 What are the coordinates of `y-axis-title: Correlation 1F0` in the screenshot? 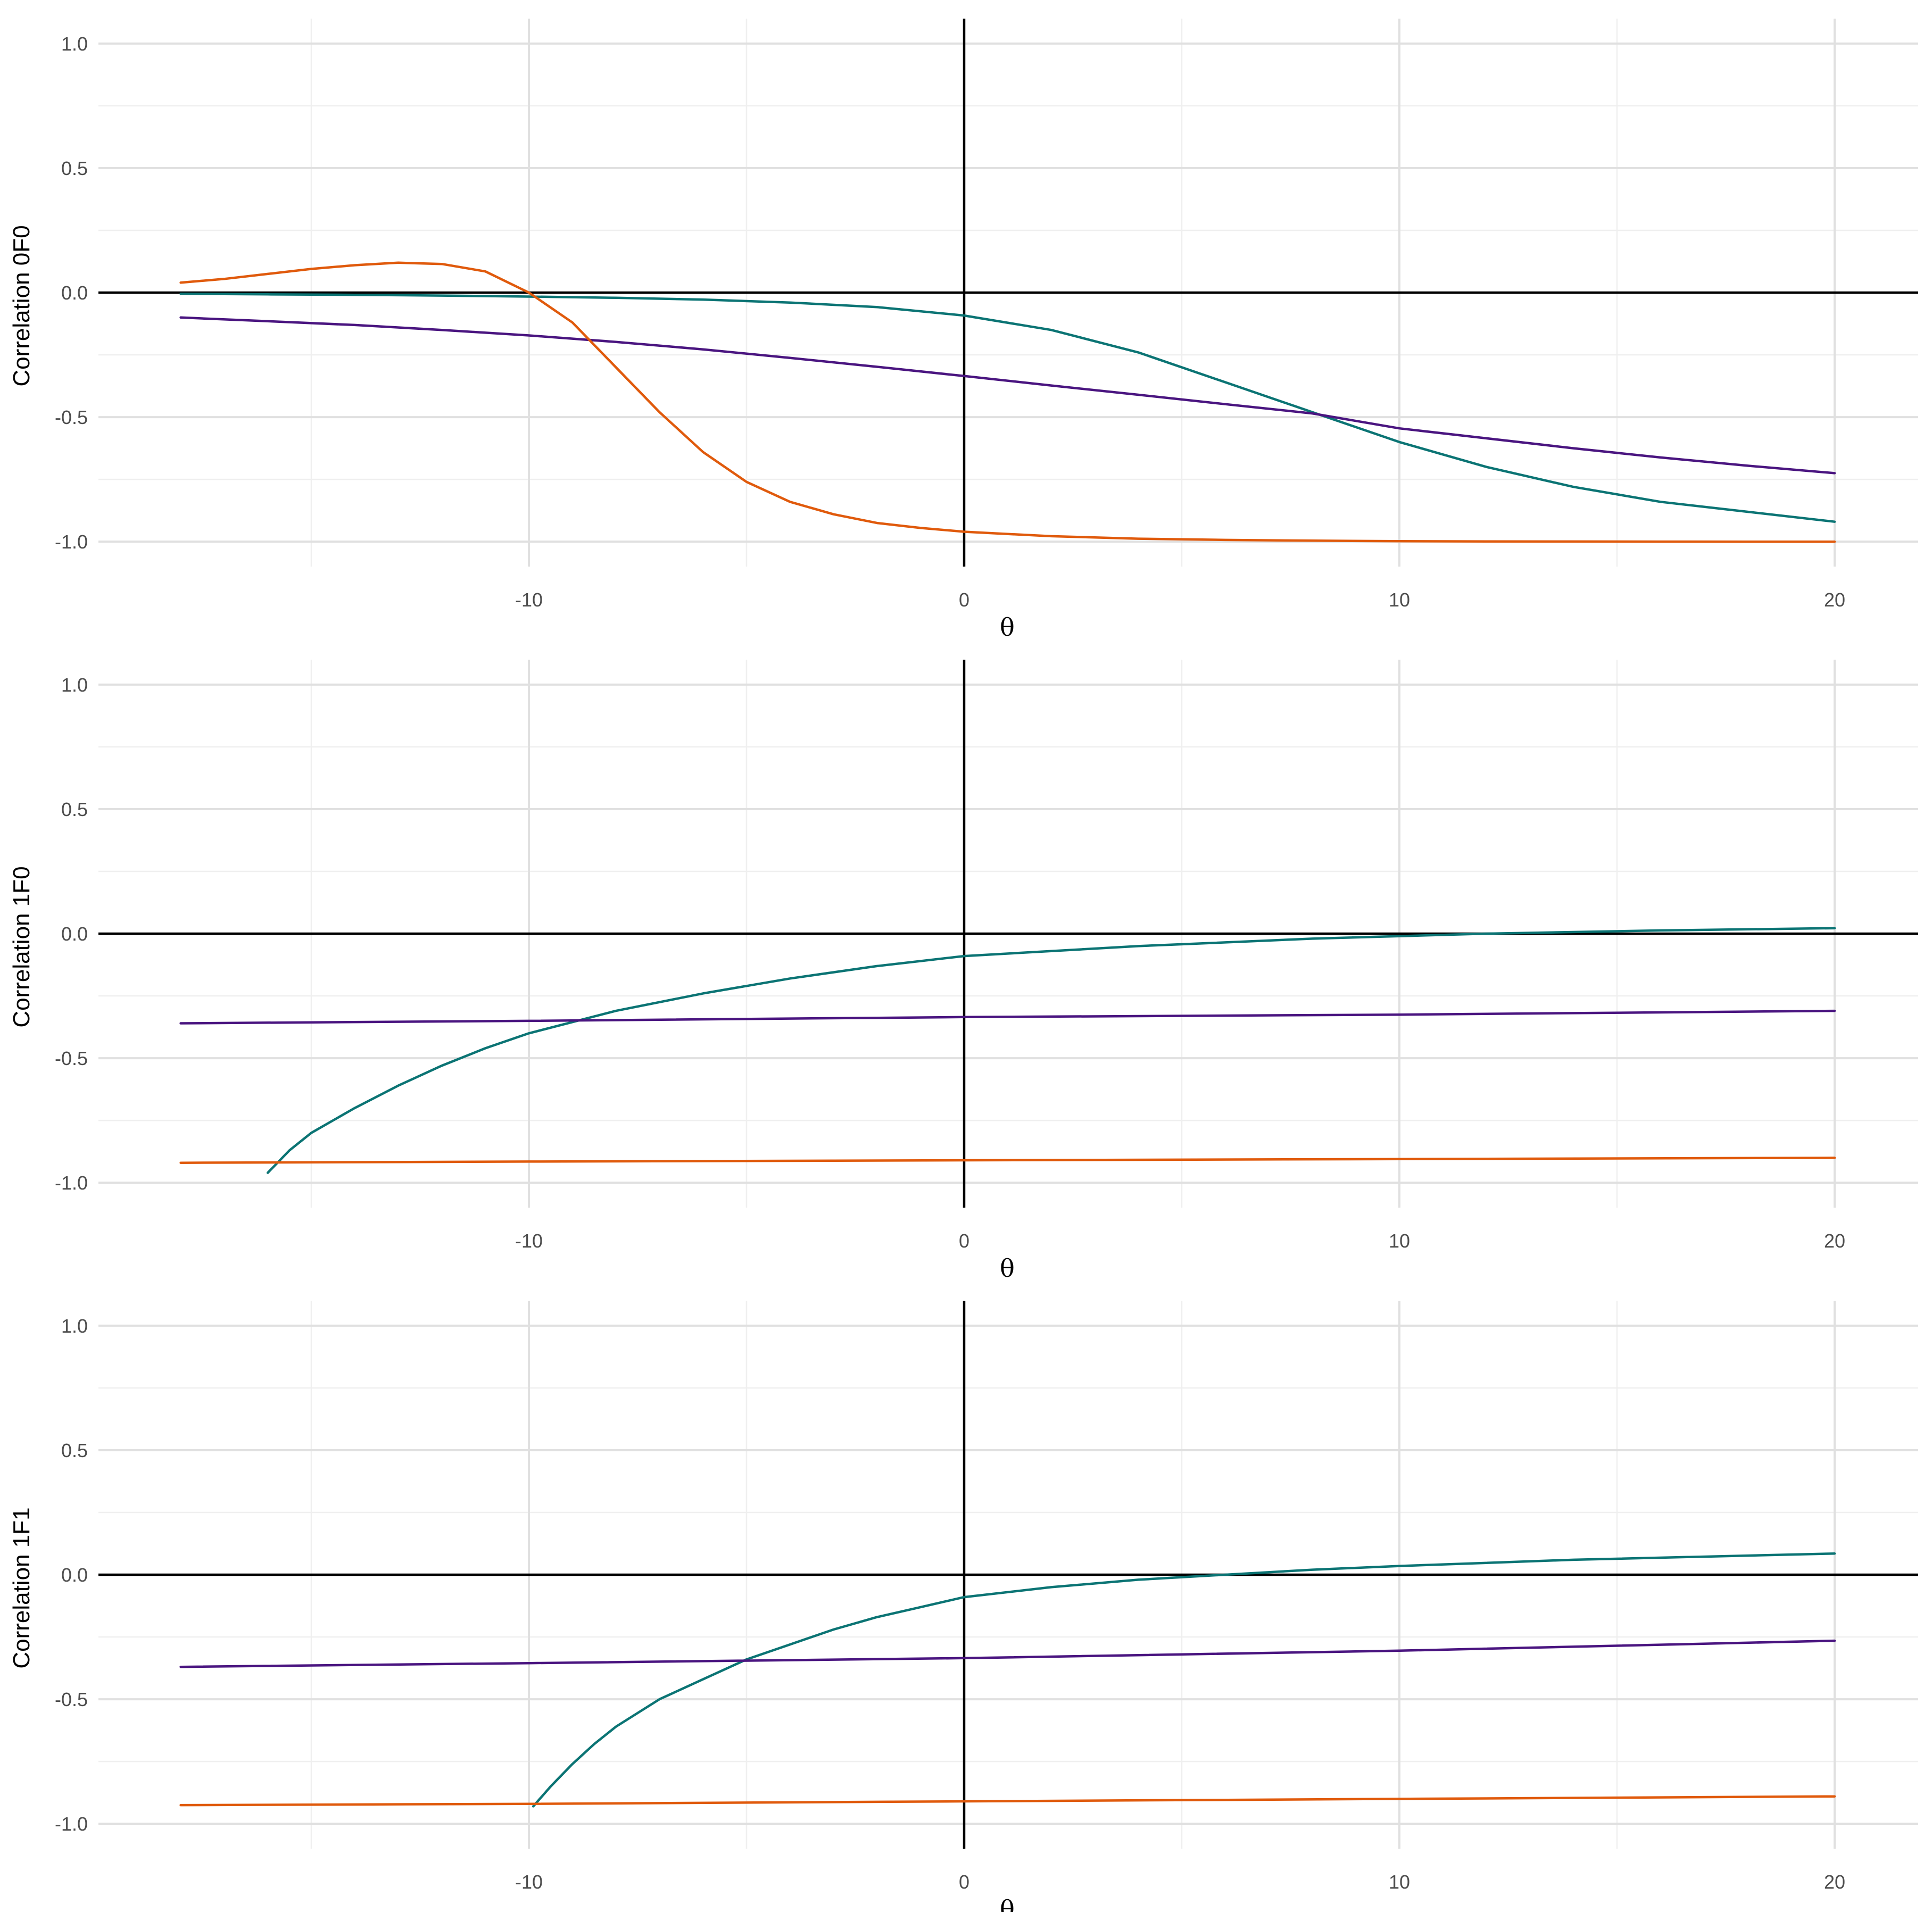 It's located at (22, 946).